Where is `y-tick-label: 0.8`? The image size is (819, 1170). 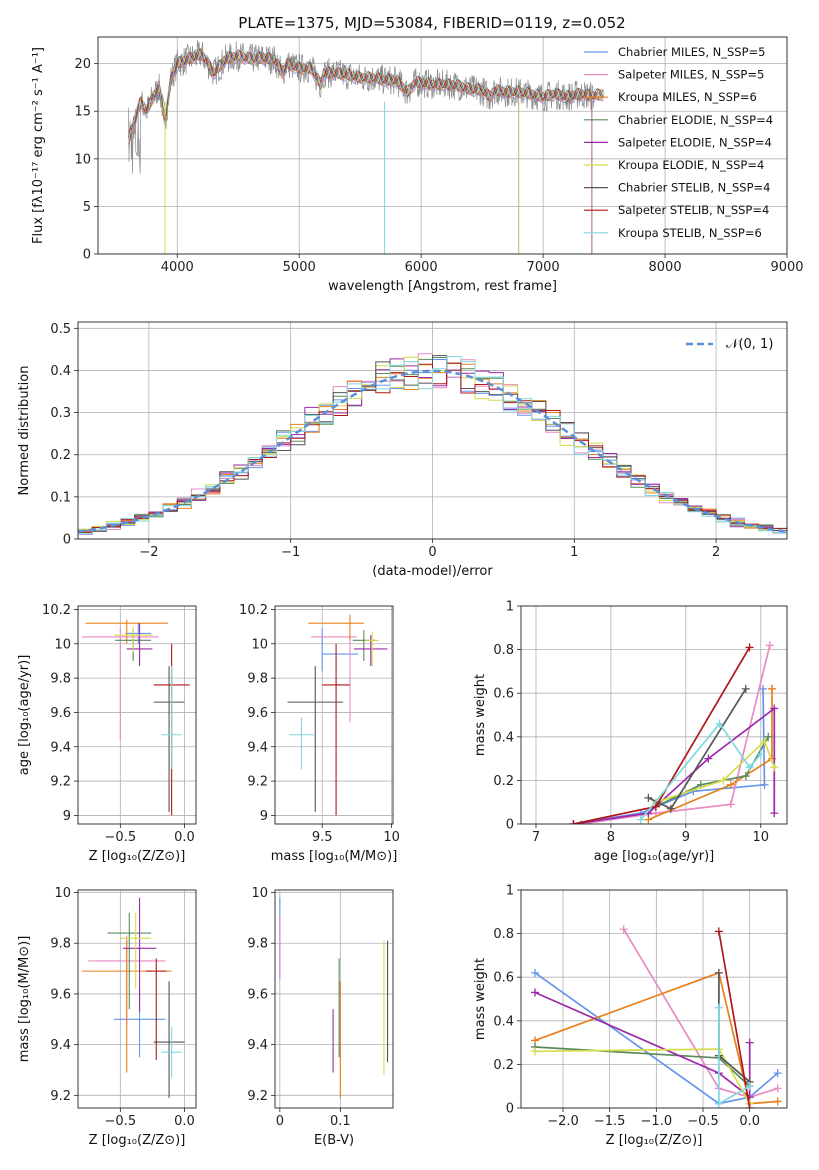
y-tick-label: 0.8 is located at coordinates (503, 650).